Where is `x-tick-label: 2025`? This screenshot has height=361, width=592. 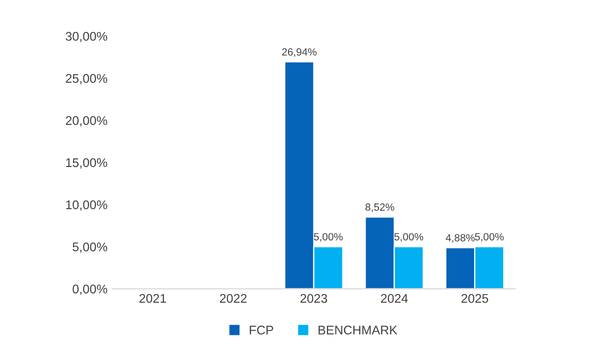 x-tick-label: 2025 is located at coordinates (475, 298).